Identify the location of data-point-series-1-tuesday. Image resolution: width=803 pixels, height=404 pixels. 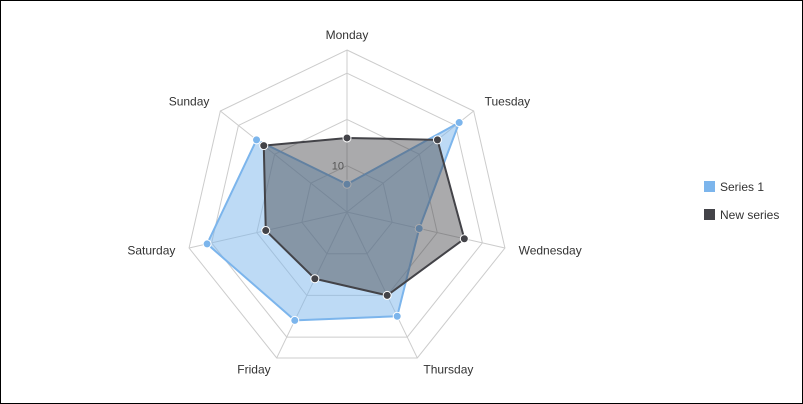
(459, 123).